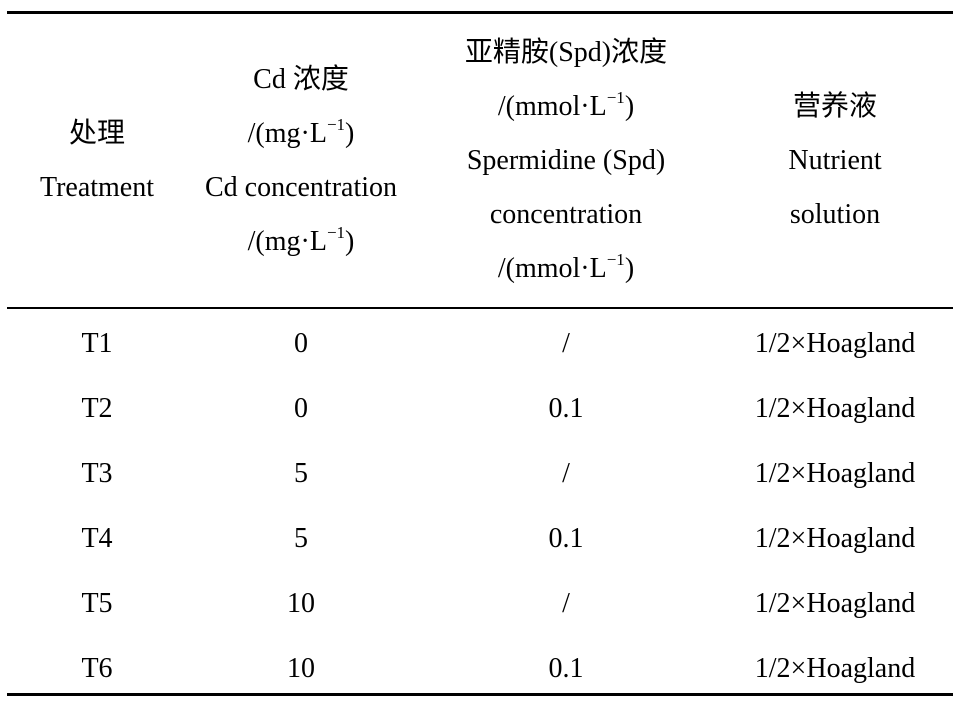  What do you see at coordinates (480, 668) in the screenshot?
I see `table-row: T6 10 0.1 1/2×Hoagland` at bounding box center [480, 668].